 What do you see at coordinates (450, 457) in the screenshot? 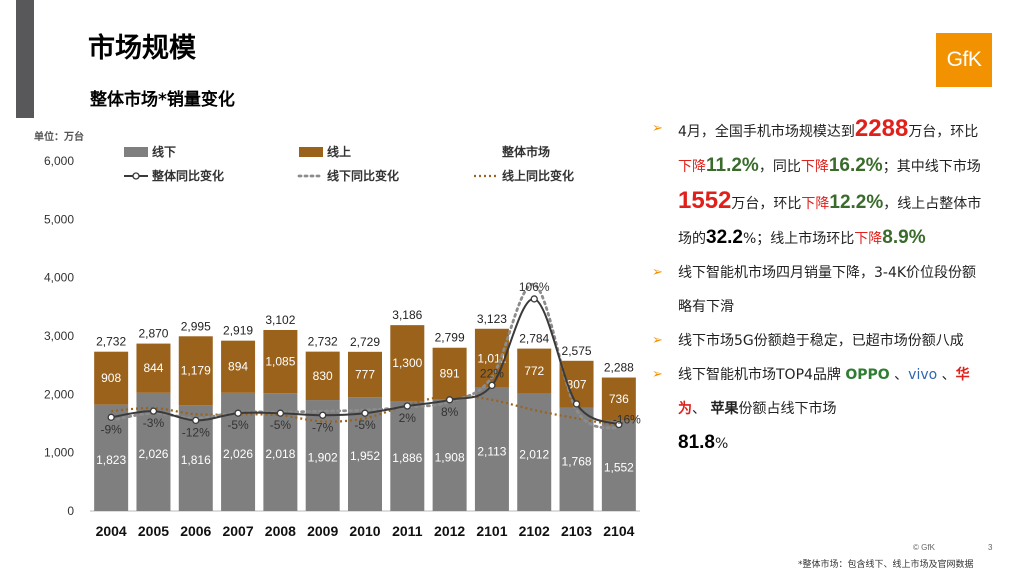
I see `offline-value-label: 1,908` at bounding box center [450, 457].